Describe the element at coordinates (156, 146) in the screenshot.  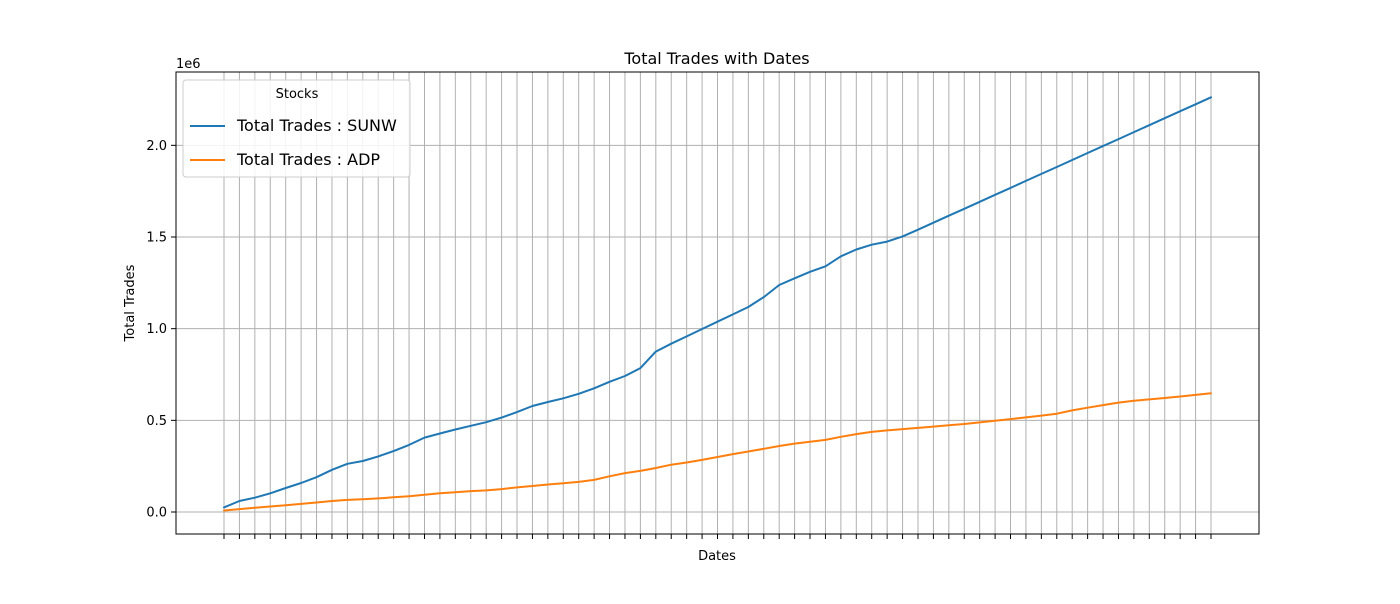
I see `y-tick-label: 2.0` at that location.